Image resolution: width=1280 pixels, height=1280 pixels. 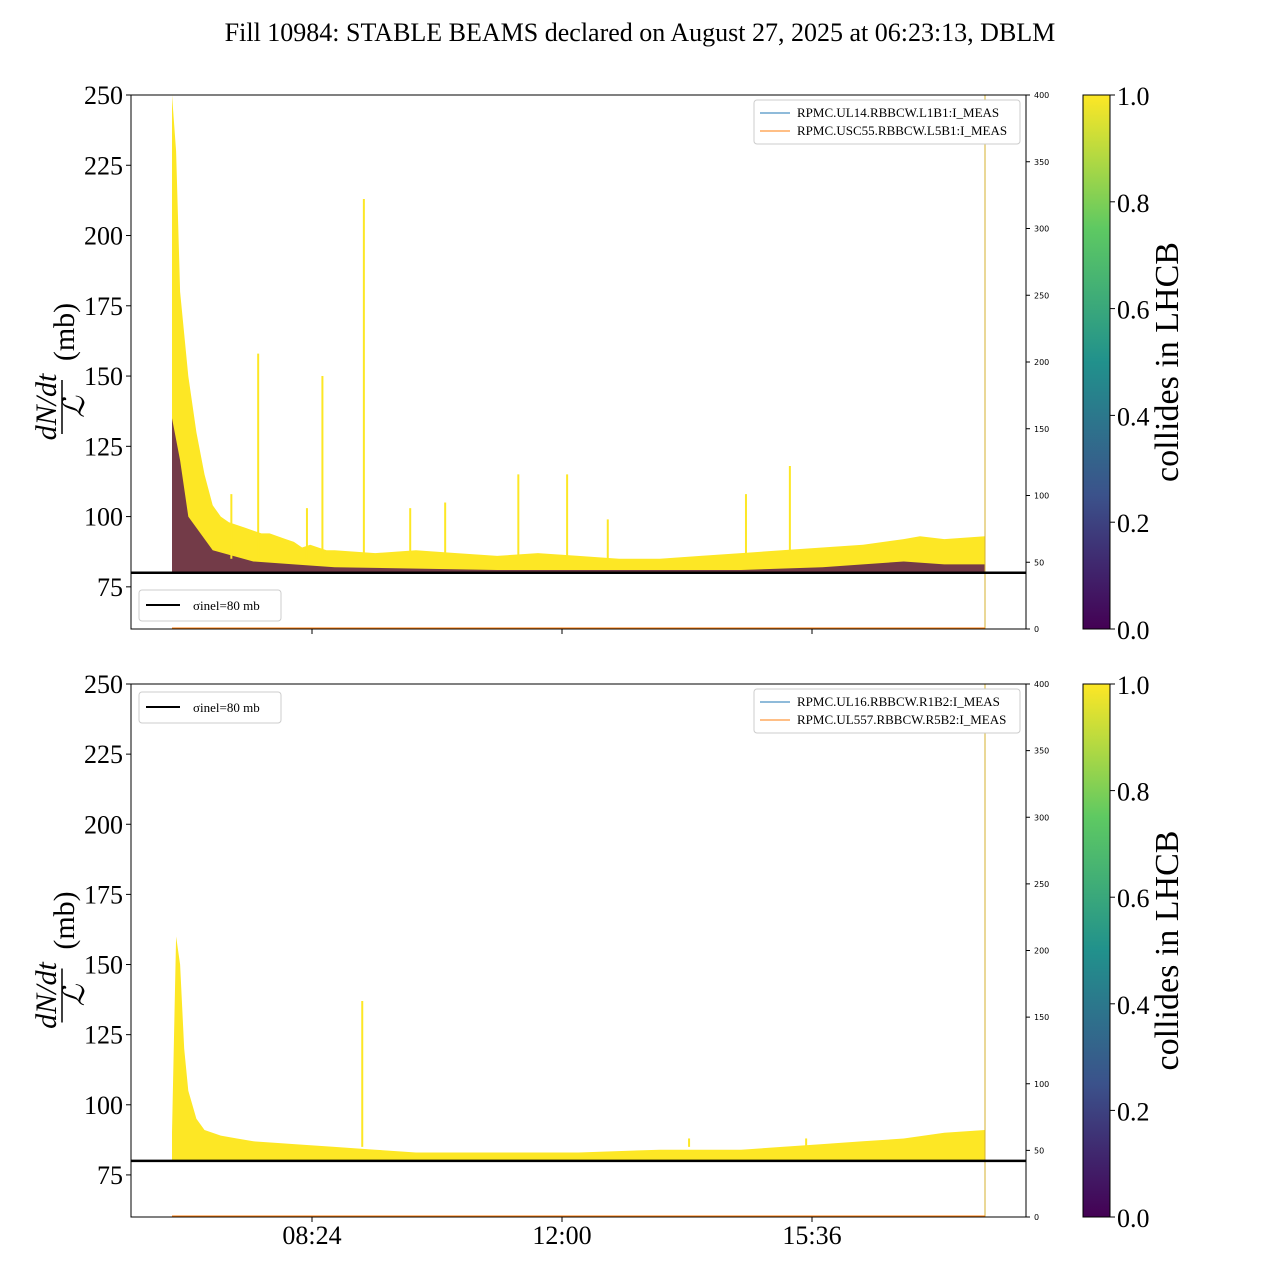 I want to click on series-legend-label-1: RPMC.UL557.RBBCW.R5B2:I_MEAS, so click(x=901, y=719).